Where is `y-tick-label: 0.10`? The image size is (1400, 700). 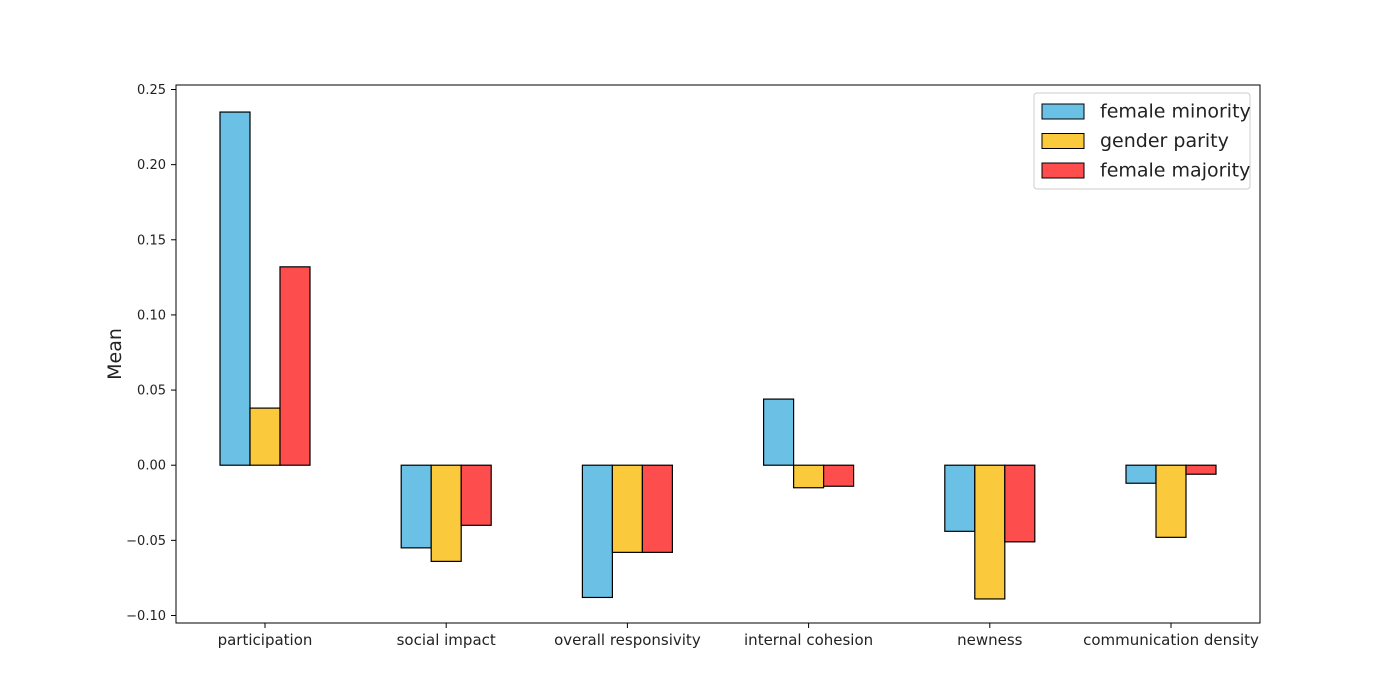
y-tick-label: 0.10 is located at coordinates (151, 315).